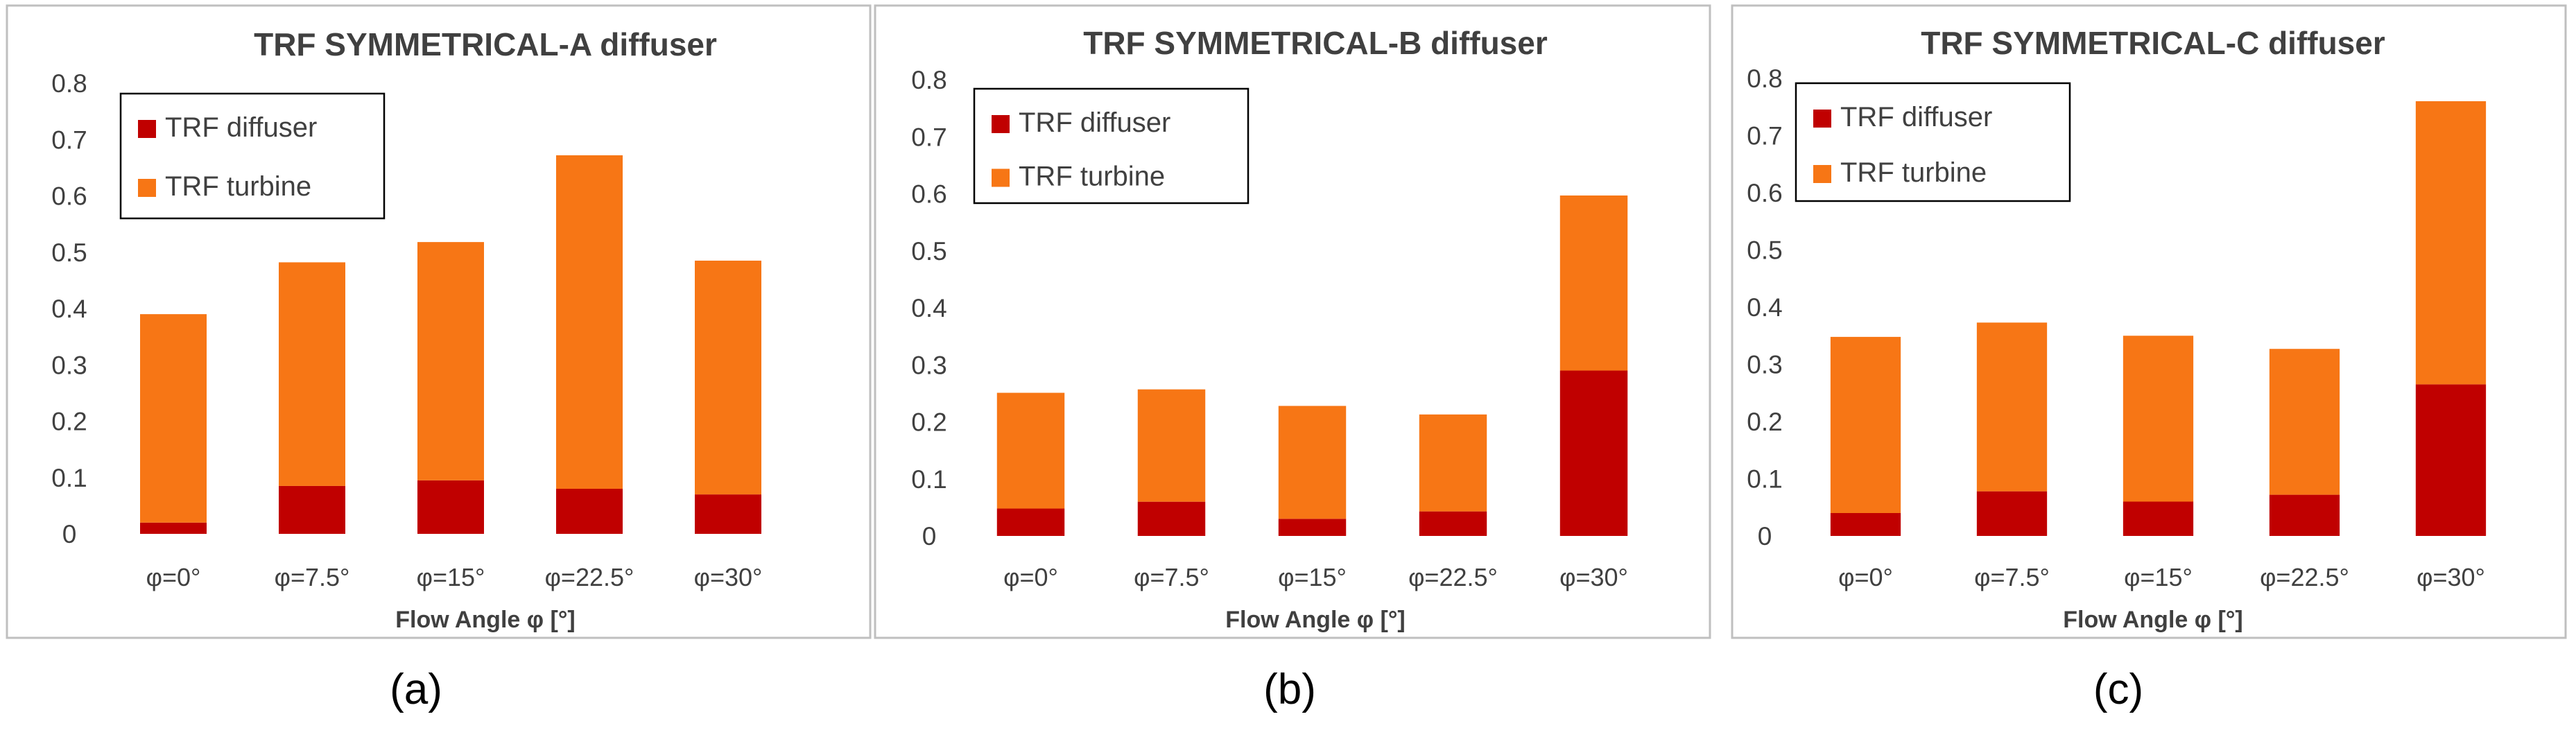 Image resolution: width=2576 pixels, height=746 pixels. Describe the element at coordinates (1289, 689) in the screenshot. I see `panel-caption: (b)` at that location.